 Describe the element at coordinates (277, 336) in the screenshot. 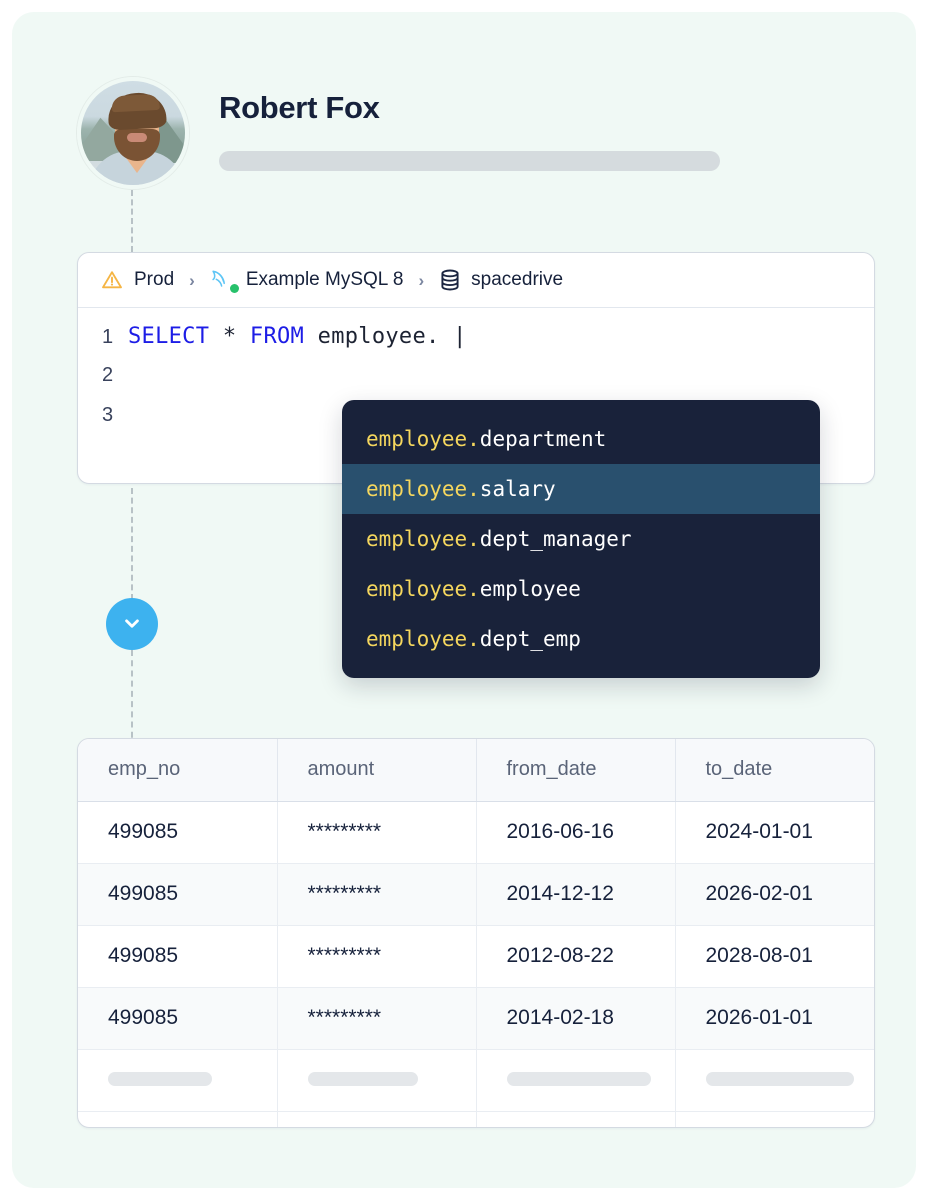

I see `sql-keyword-from: FROM` at that location.